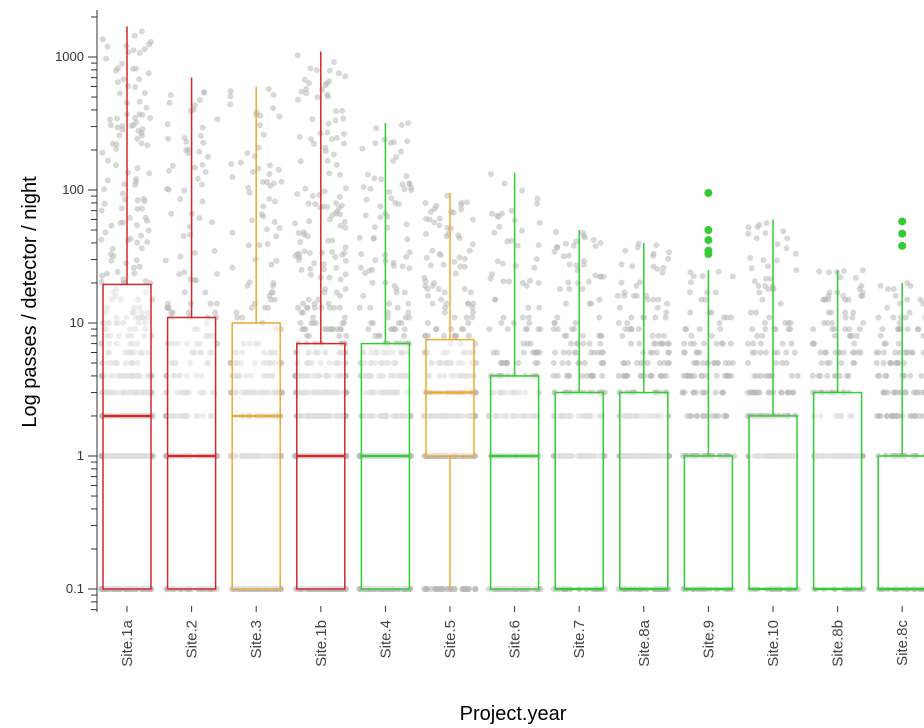  Describe the element at coordinates (900, 404) in the screenshot. I see `box-Site.8c` at that location.